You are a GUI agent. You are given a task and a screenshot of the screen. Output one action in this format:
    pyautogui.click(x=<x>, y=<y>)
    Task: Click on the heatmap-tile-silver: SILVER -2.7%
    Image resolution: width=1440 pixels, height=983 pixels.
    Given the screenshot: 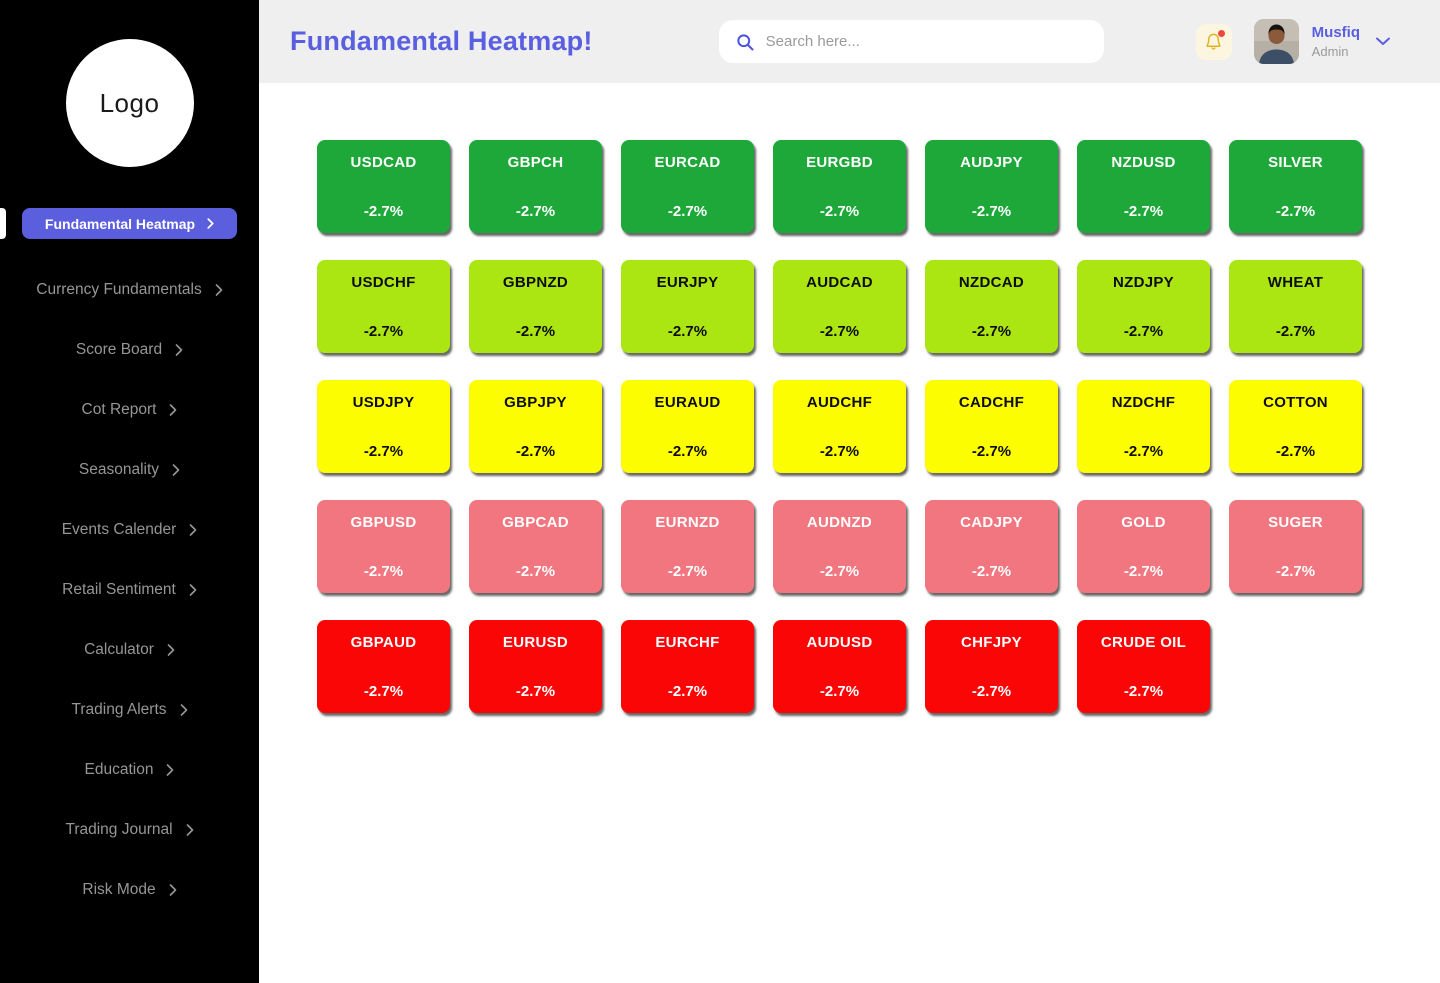 What is the action you would take?
    pyautogui.click(x=1295, y=186)
    